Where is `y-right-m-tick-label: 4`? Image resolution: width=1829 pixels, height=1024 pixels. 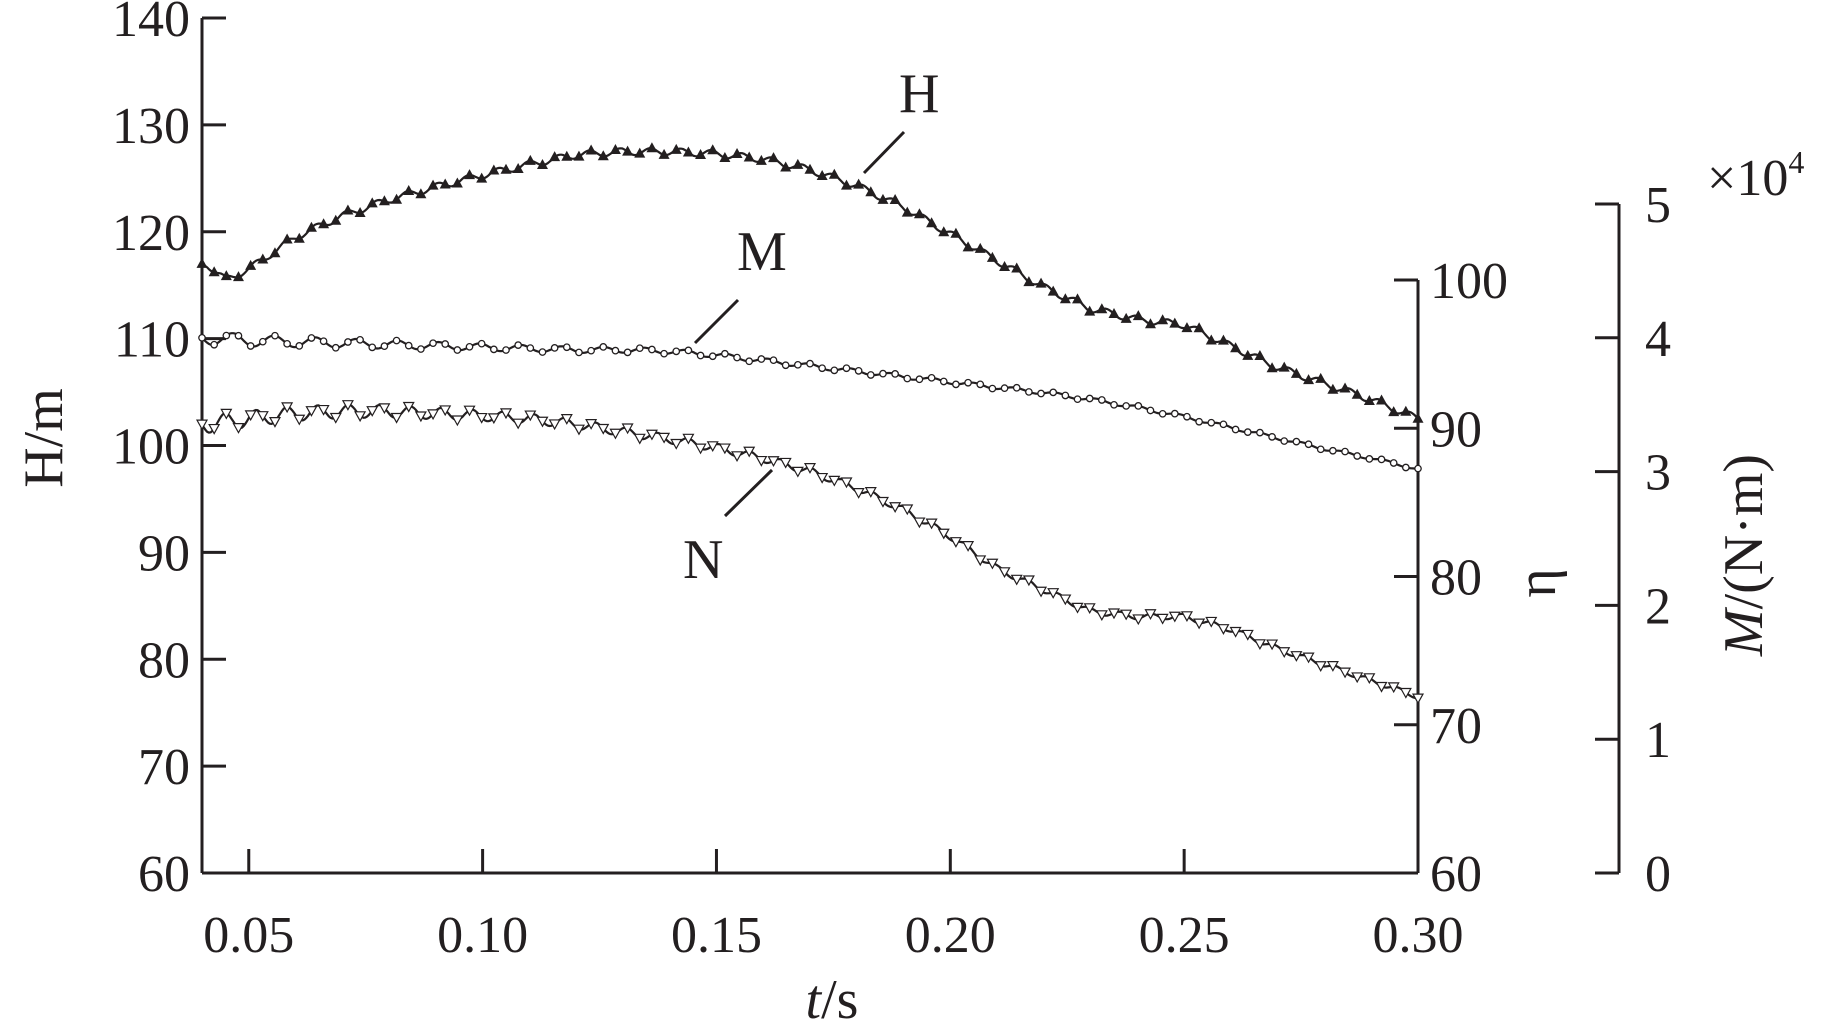 y-right-m-tick-label: 4 is located at coordinates (1658, 339).